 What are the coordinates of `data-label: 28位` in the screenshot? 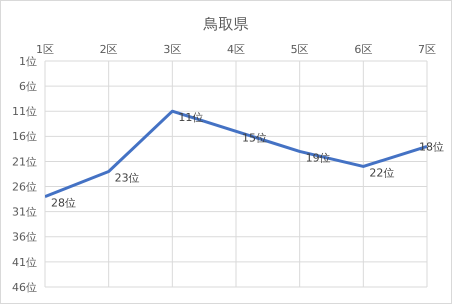 It's located at (63, 203).